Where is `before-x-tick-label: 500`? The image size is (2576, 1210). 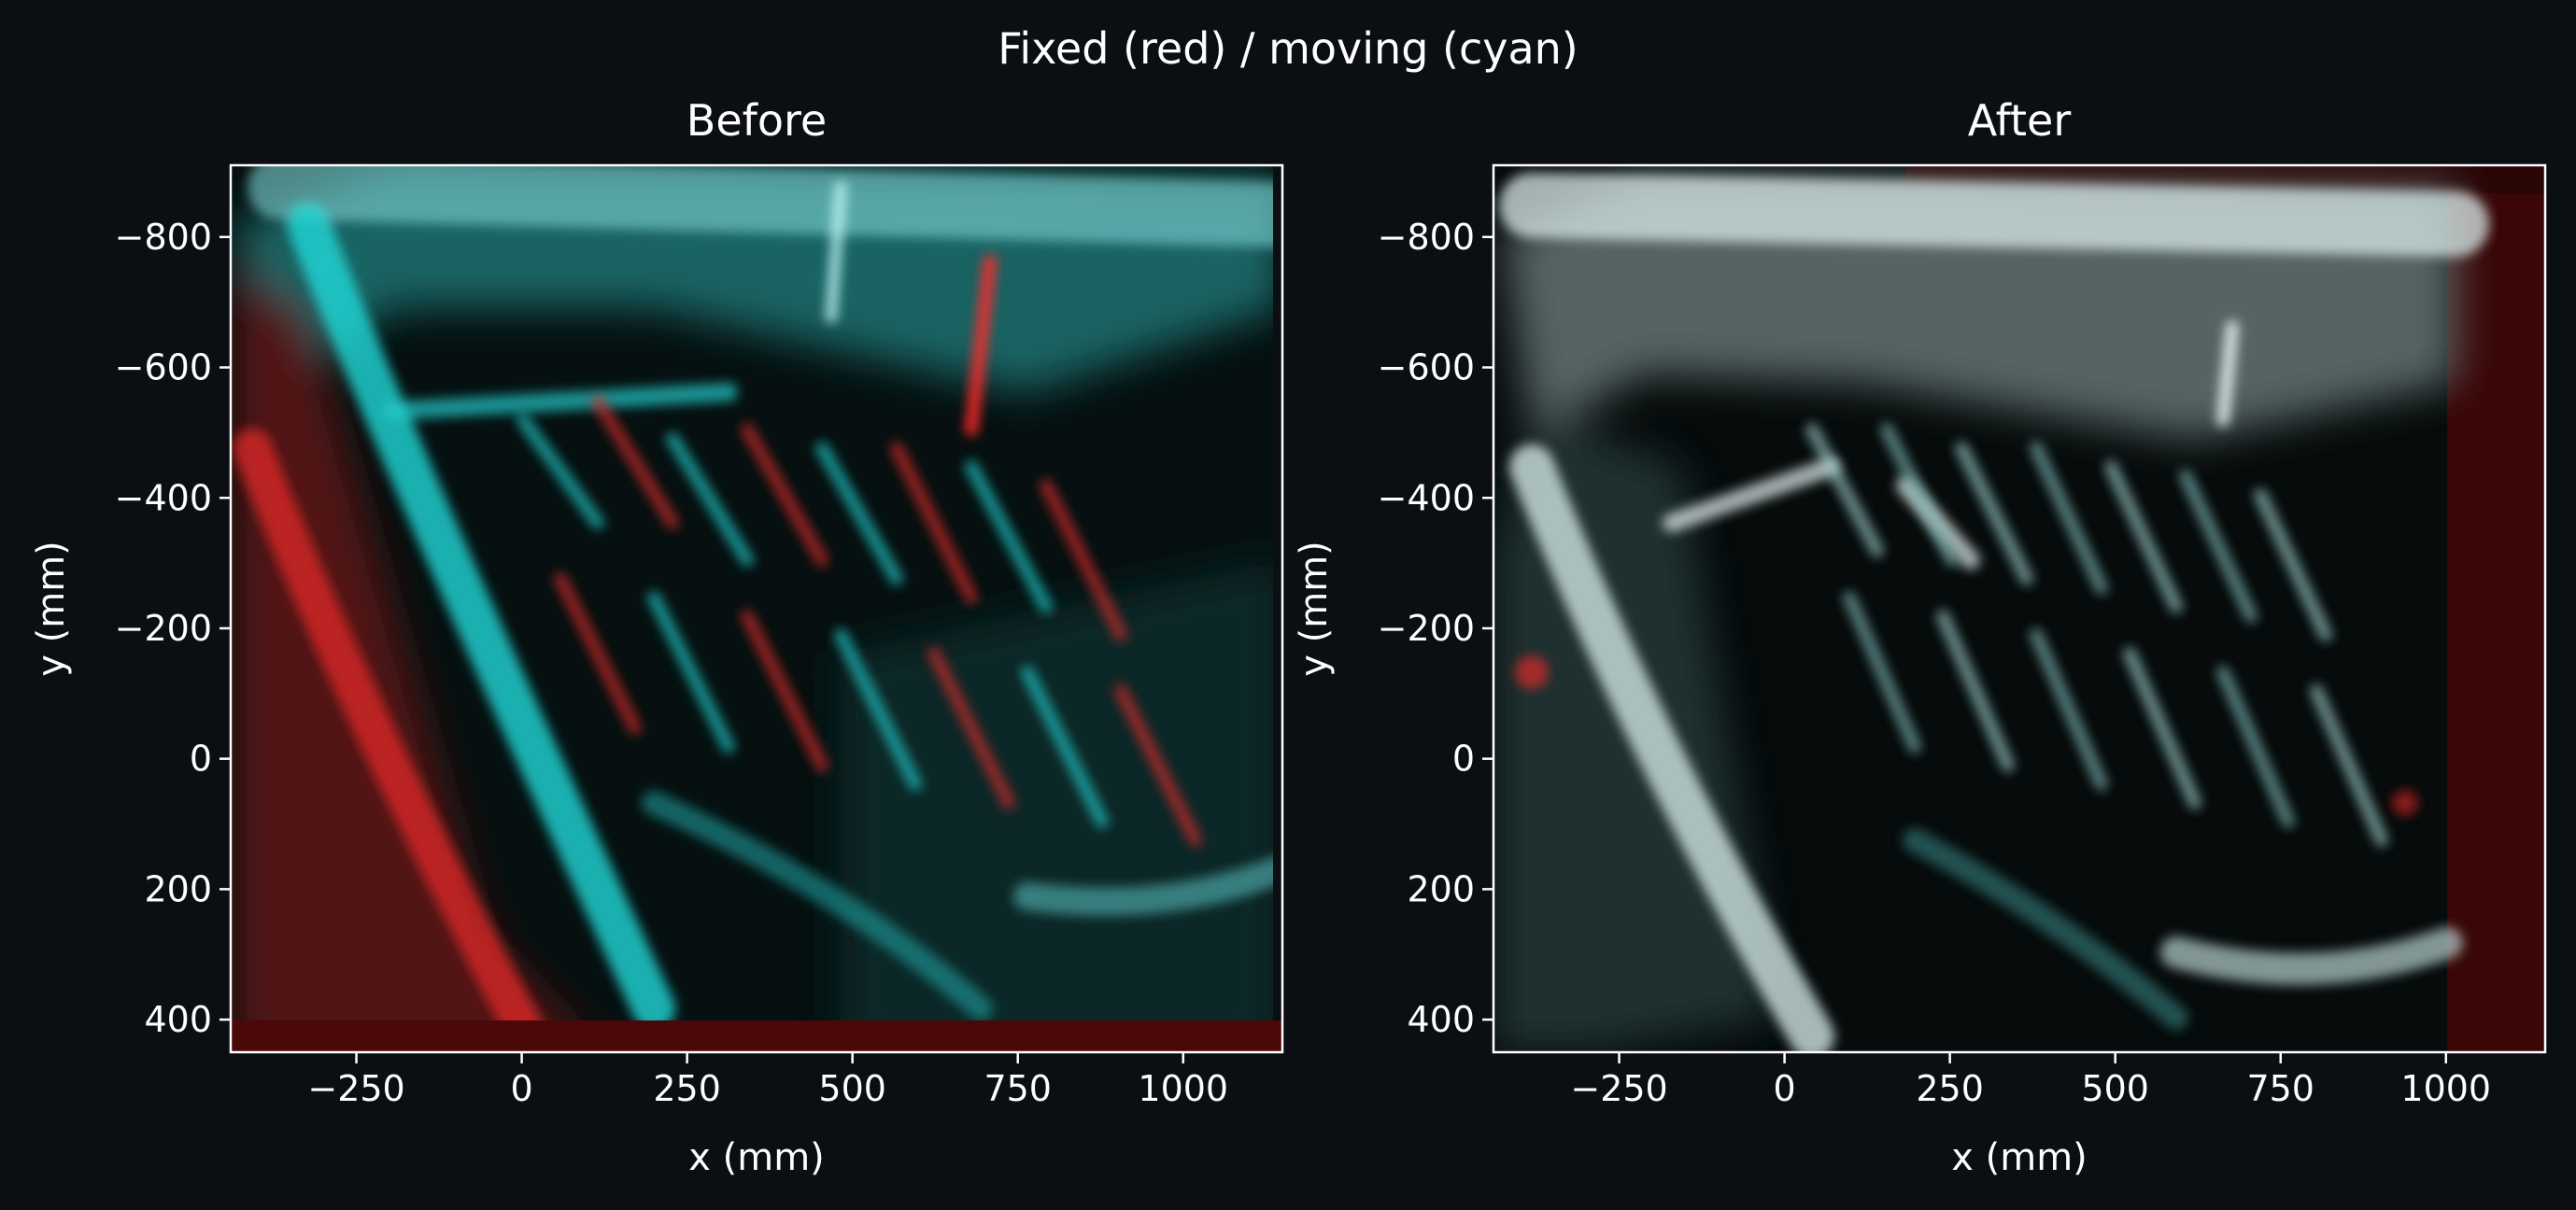 before-x-tick-label: 500 is located at coordinates (852, 1089).